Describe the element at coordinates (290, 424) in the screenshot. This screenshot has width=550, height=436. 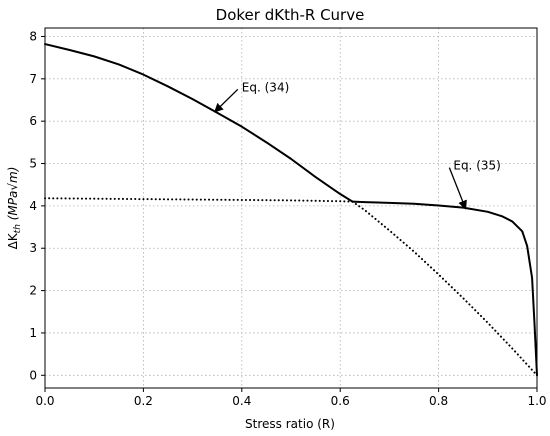
I see `x-axis-label: Stress ratio (R)` at that location.